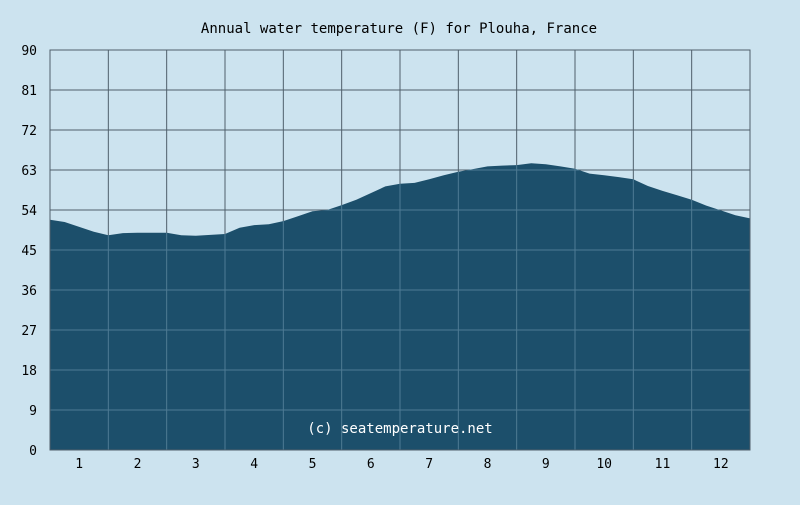 This screenshot has height=505, width=800. What do you see at coordinates (313, 464) in the screenshot?
I see `x-tick-label: 5` at bounding box center [313, 464].